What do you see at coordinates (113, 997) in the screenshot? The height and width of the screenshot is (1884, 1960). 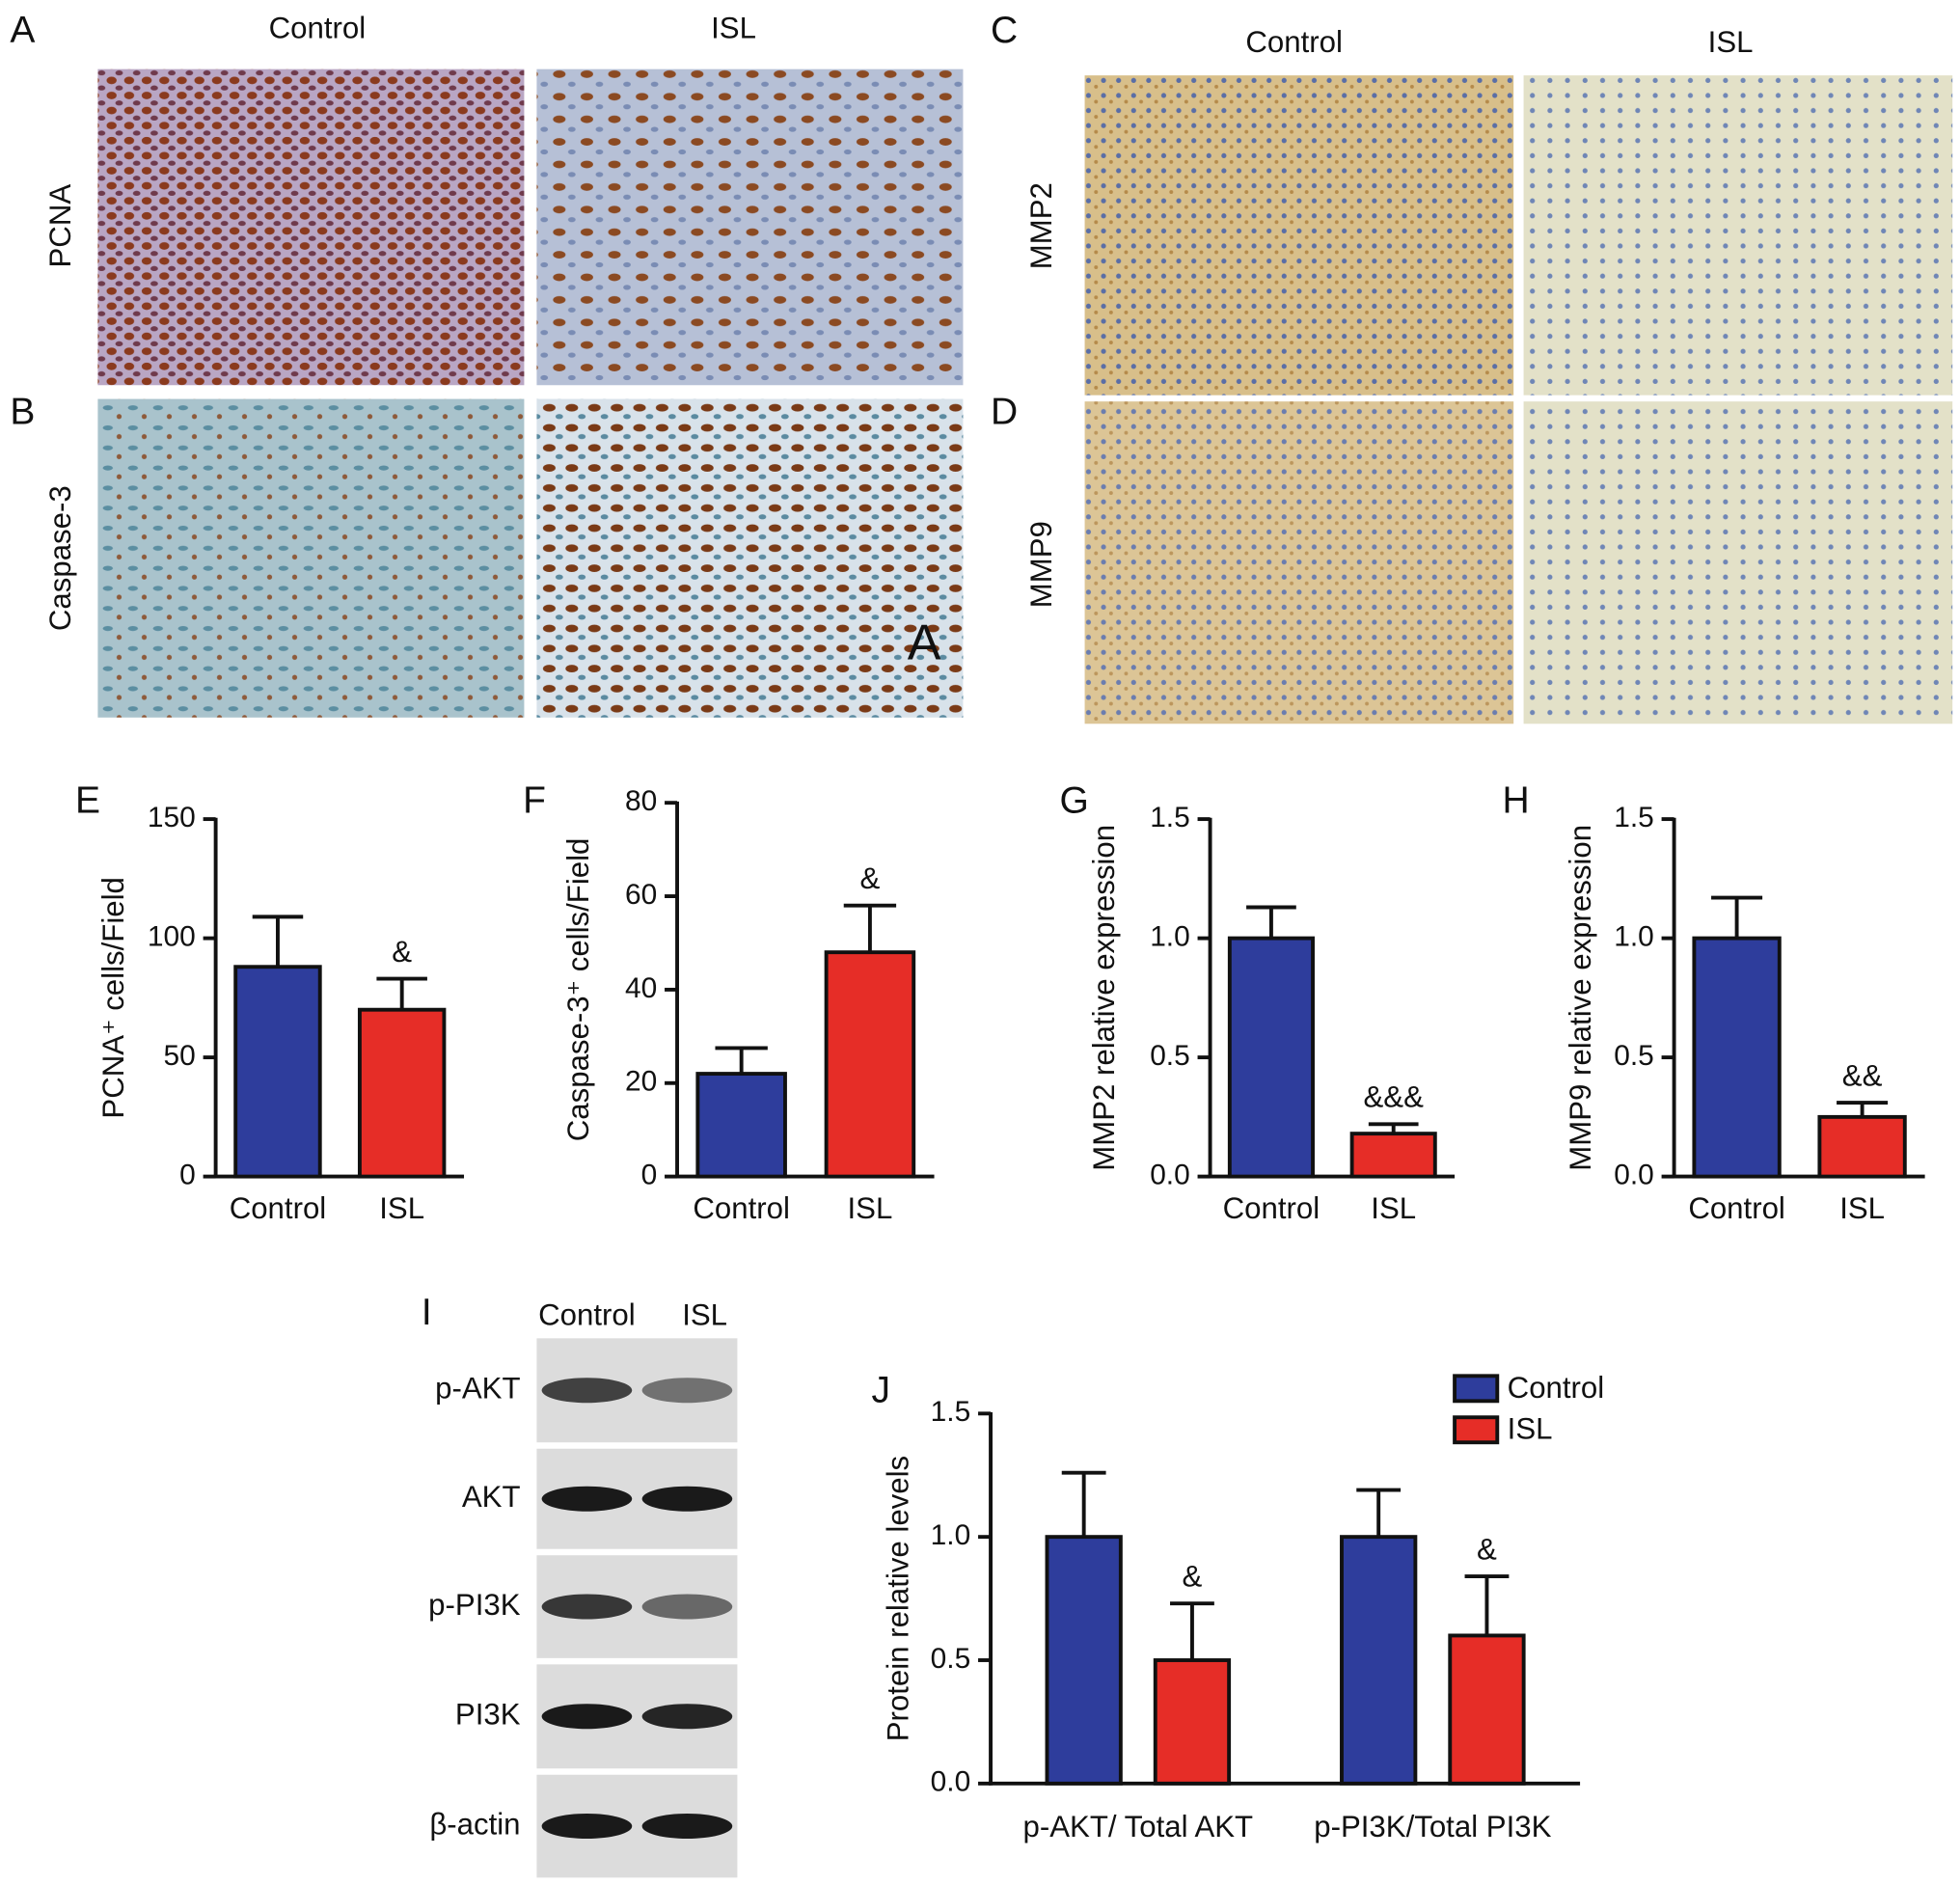 I see `y-axis-label: PCNA⁺ cells/Field` at bounding box center [113, 997].